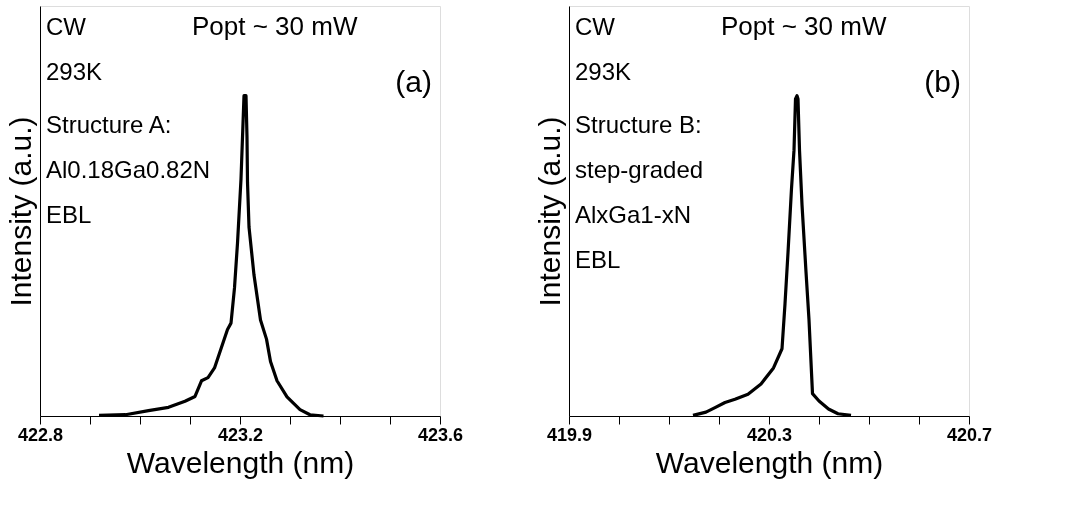 This screenshot has width=1073, height=518. I want to click on x-tick-label: 419.9, so click(569, 434).